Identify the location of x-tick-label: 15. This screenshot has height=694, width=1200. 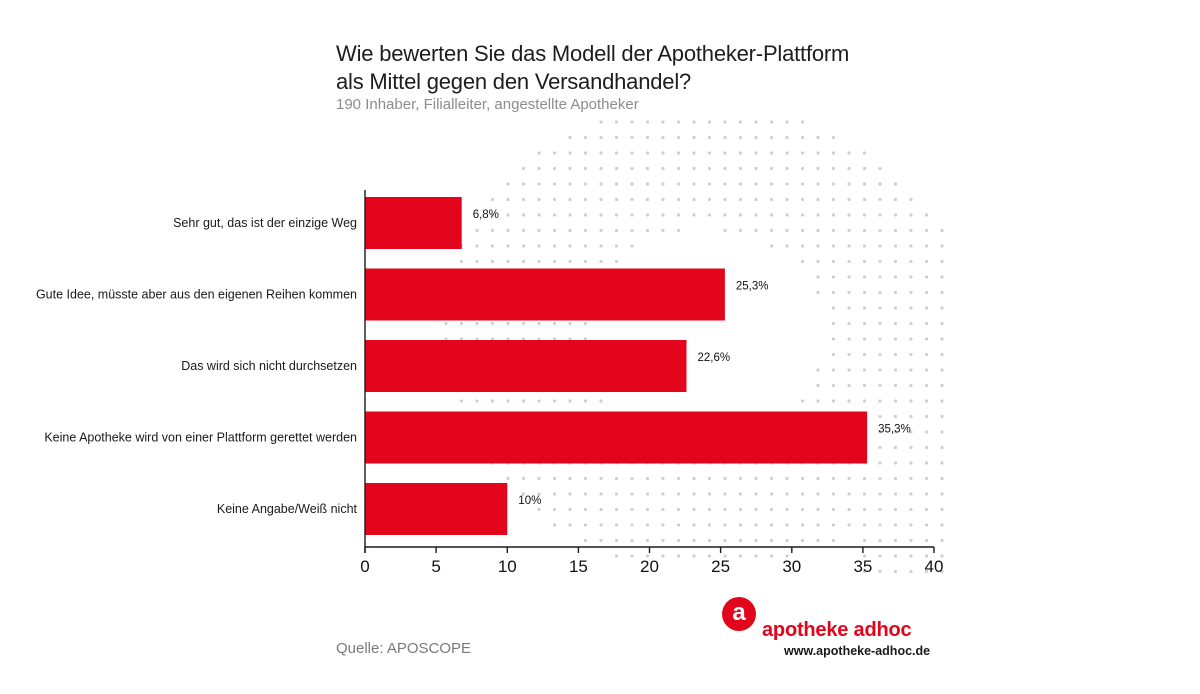
(578, 566).